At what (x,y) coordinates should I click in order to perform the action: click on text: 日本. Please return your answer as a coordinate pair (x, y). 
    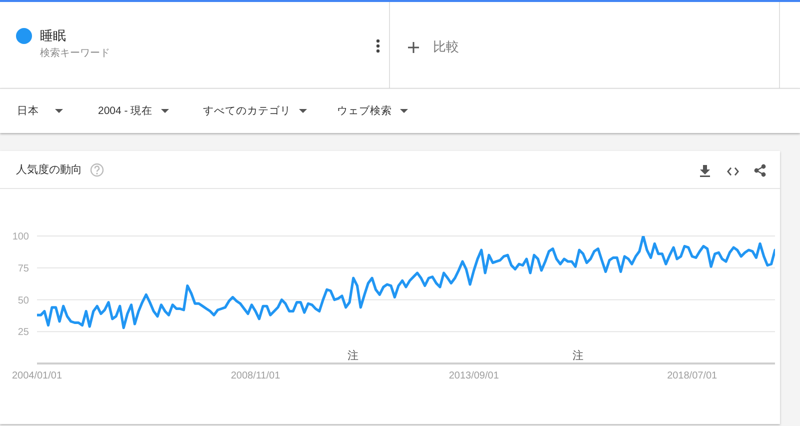
    Looking at the image, I should click on (28, 111).